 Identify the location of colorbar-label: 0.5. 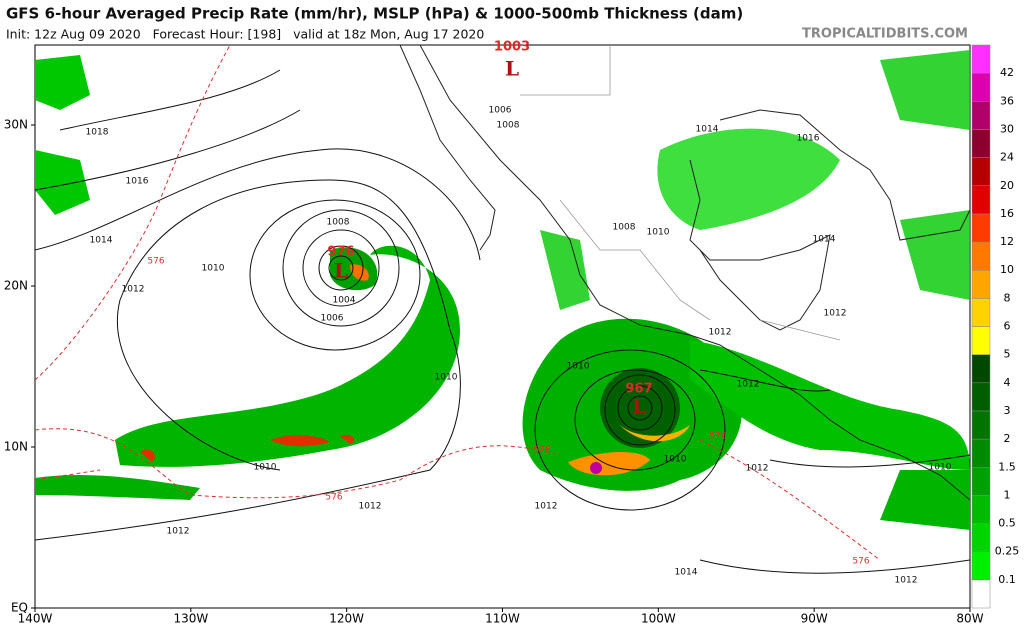
(1007, 523).